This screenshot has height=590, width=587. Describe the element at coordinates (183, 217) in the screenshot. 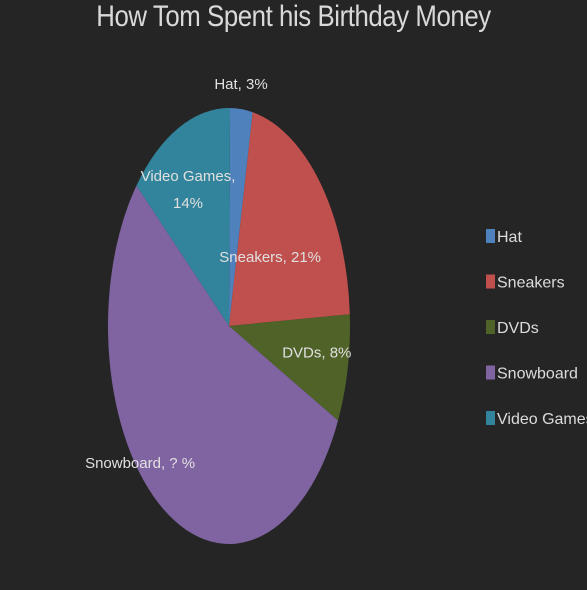

I see `pie-slice-video-games` at that location.